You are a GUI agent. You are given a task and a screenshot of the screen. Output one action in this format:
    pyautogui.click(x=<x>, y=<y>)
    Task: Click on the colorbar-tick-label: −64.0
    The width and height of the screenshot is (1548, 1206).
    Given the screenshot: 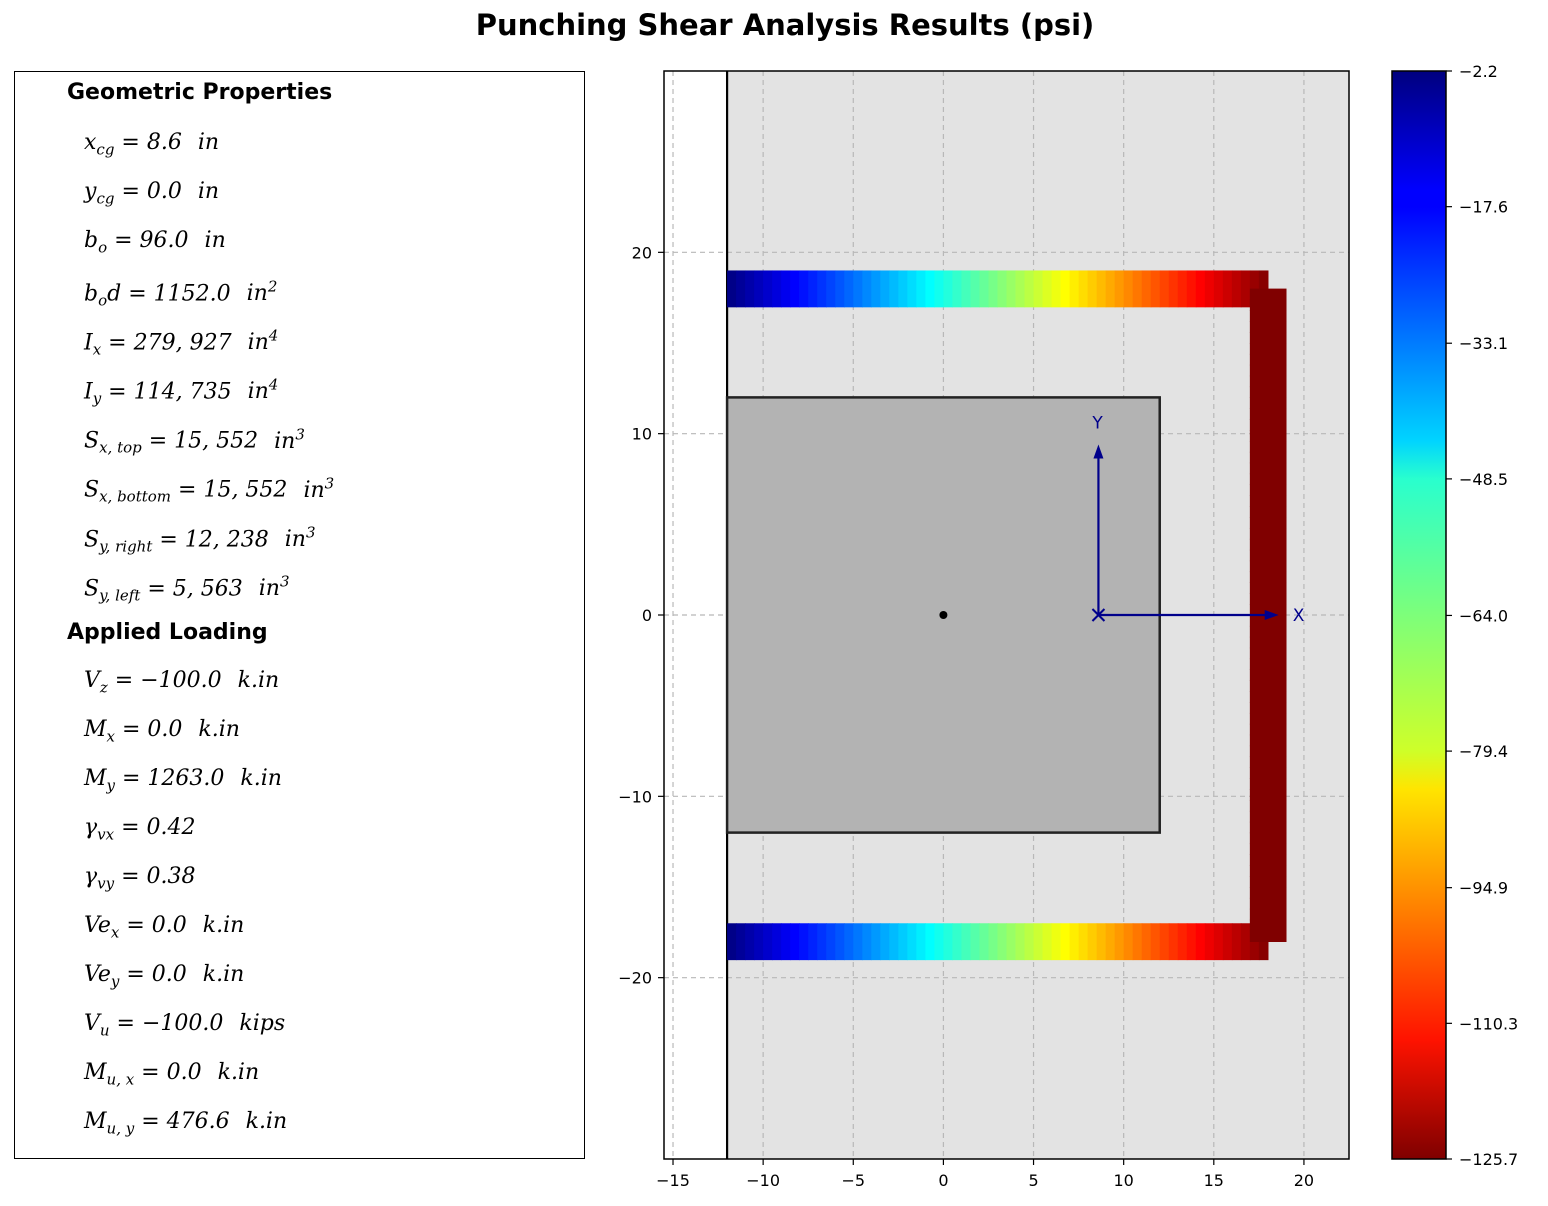 What is the action you would take?
    pyautogui.click(x=1483, y=615)
    